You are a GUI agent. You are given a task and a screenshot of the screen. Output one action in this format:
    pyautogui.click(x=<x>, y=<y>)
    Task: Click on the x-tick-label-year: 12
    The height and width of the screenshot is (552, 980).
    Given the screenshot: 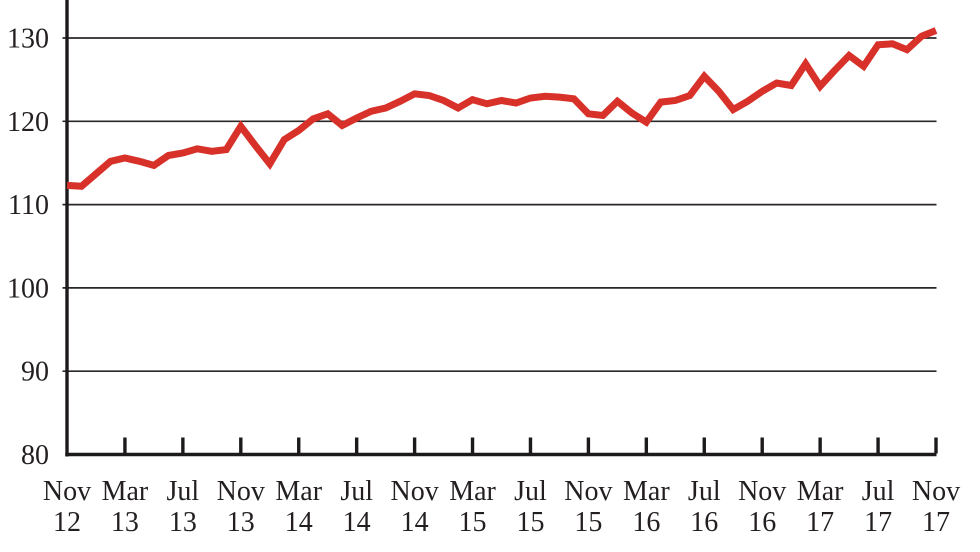 What is the action you would take?
    pyautogui.click(x=67, y=522)
    